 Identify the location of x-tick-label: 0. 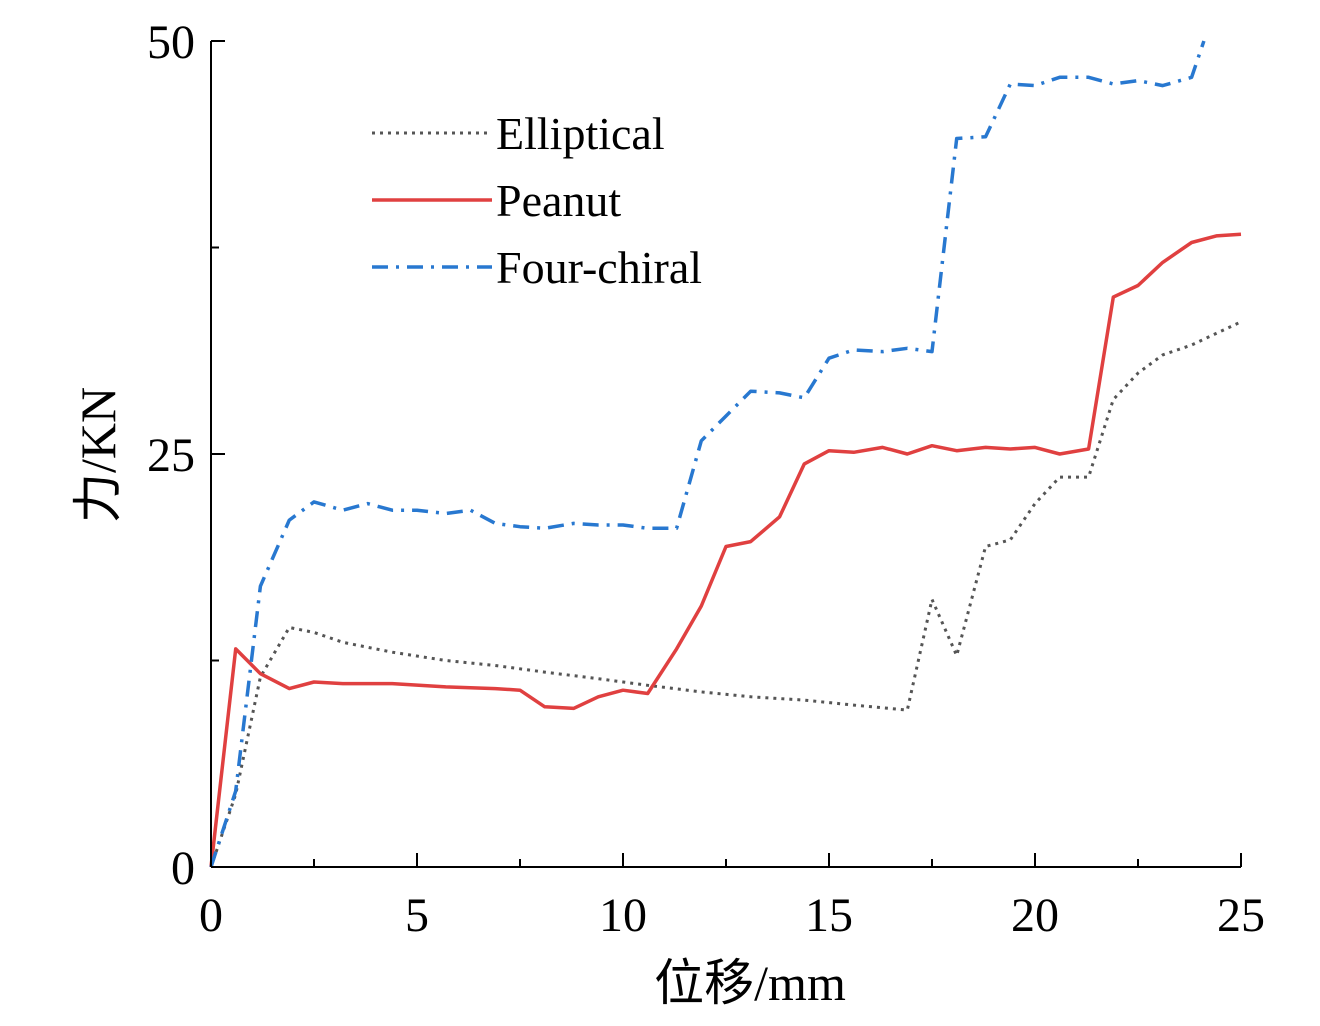
(211, 915).